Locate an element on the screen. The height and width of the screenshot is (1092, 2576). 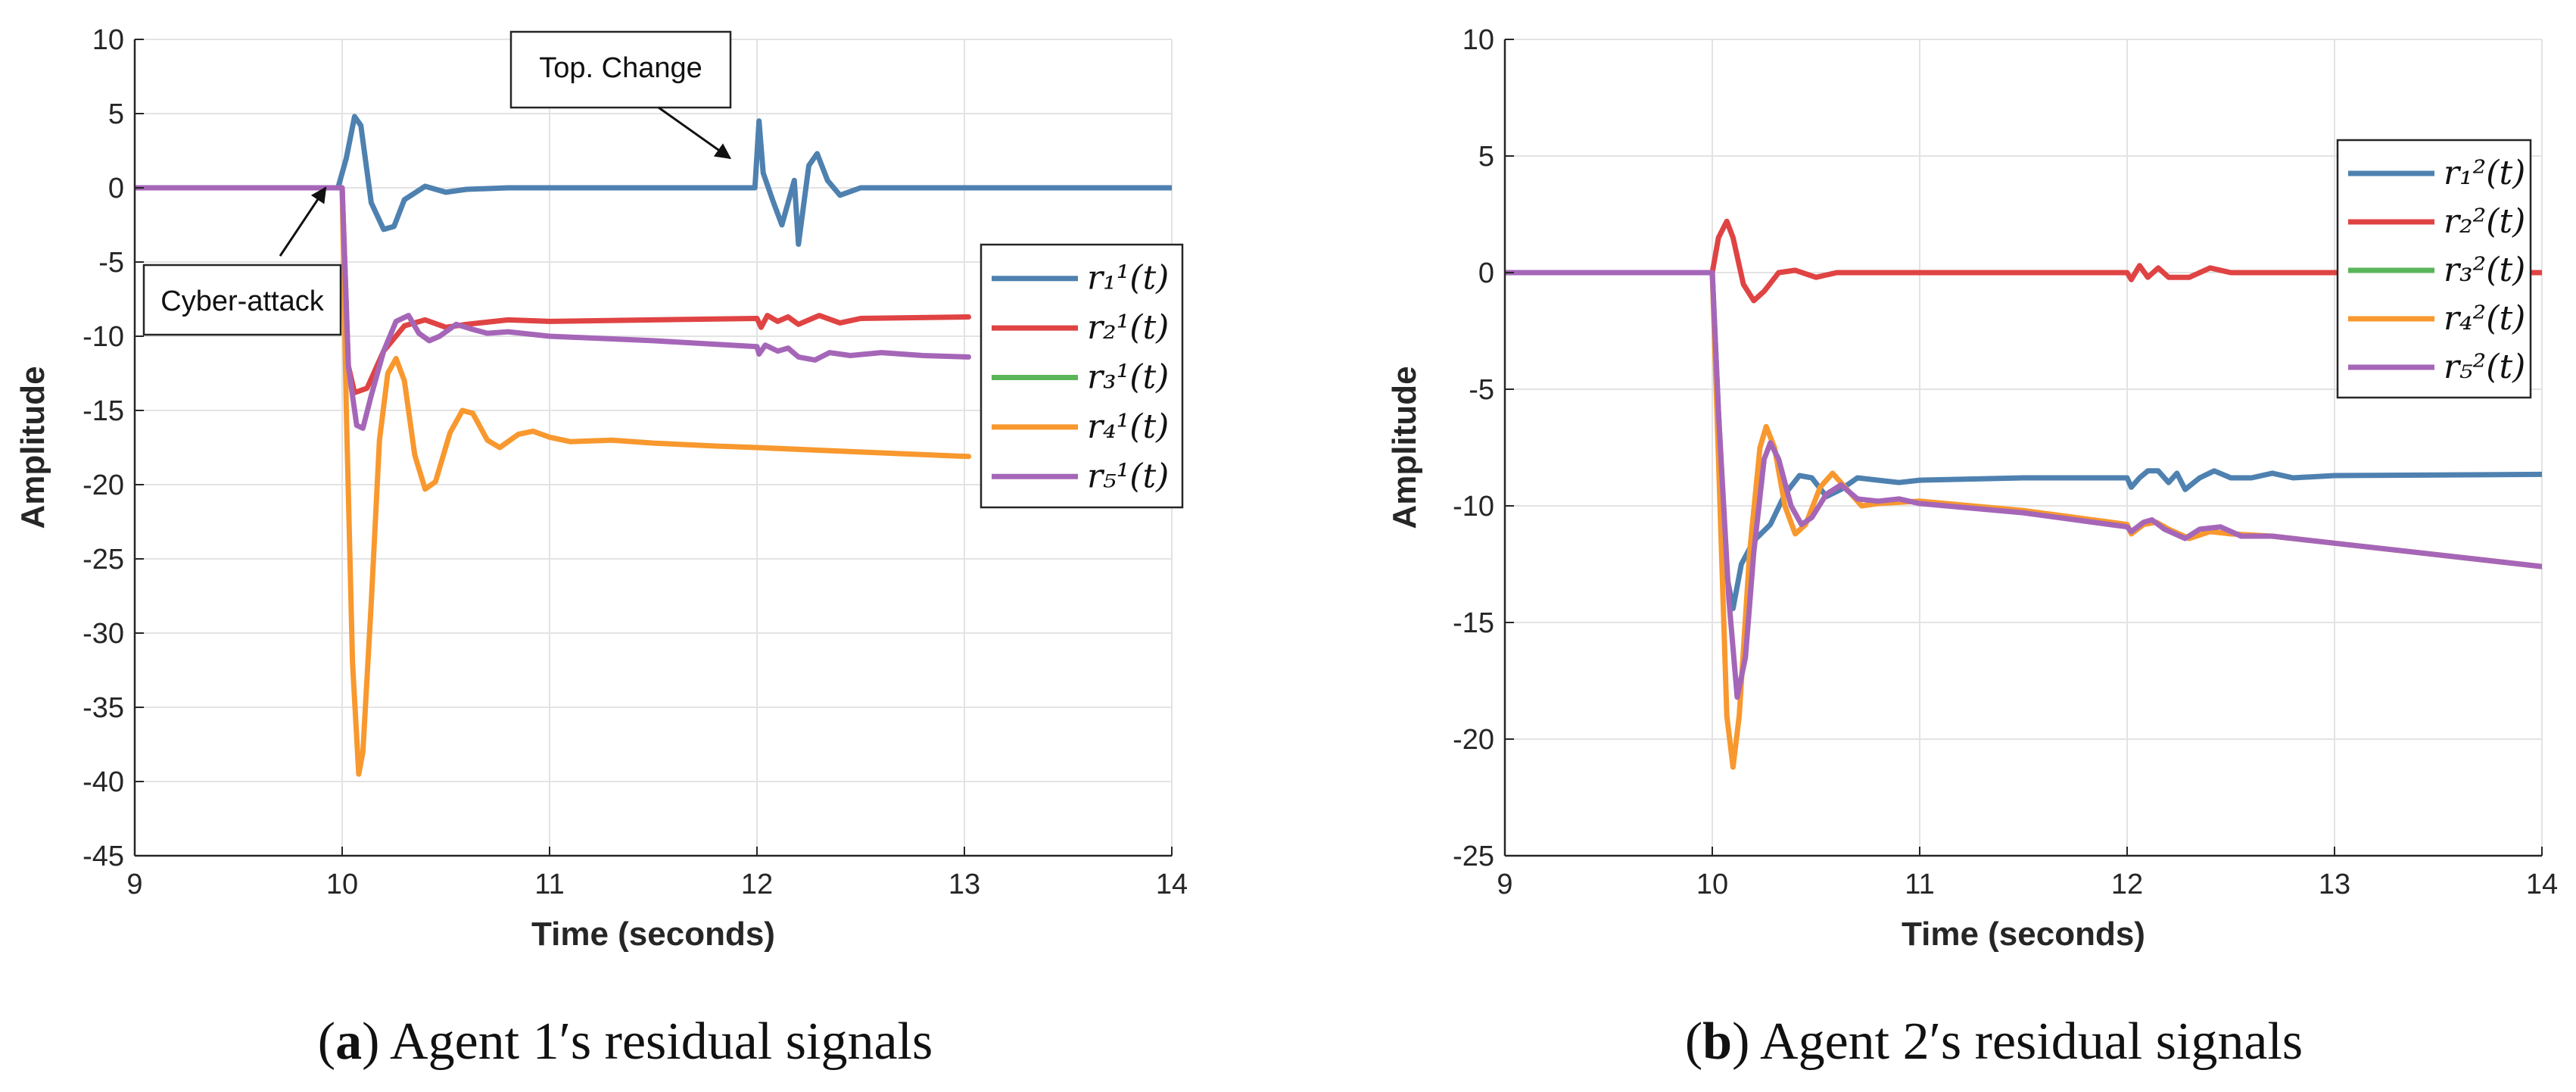
legend-label-r1-1: r₁¹(t) is located at coordinates (1128, 278).